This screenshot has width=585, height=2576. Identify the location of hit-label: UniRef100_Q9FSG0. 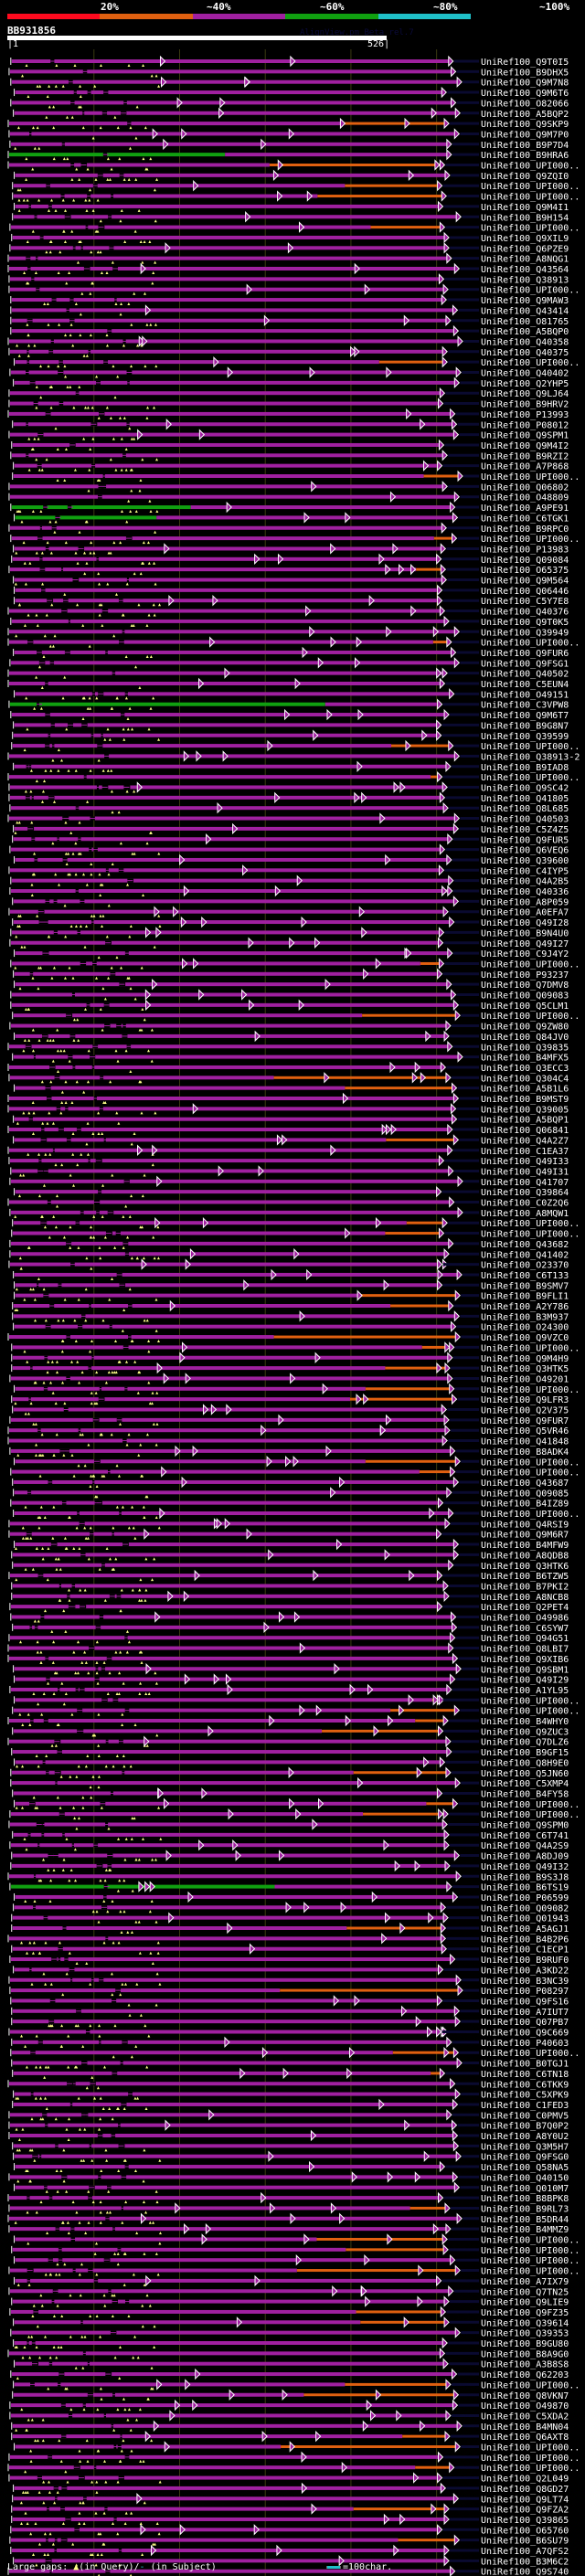
(525, 2158).